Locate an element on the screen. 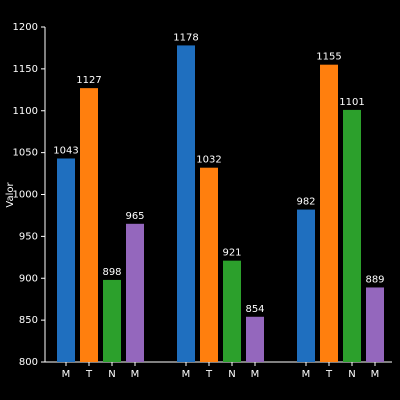 This screenshot has width=400, height=400. y-axis-label: Valor is located at coordinates (10, 195).